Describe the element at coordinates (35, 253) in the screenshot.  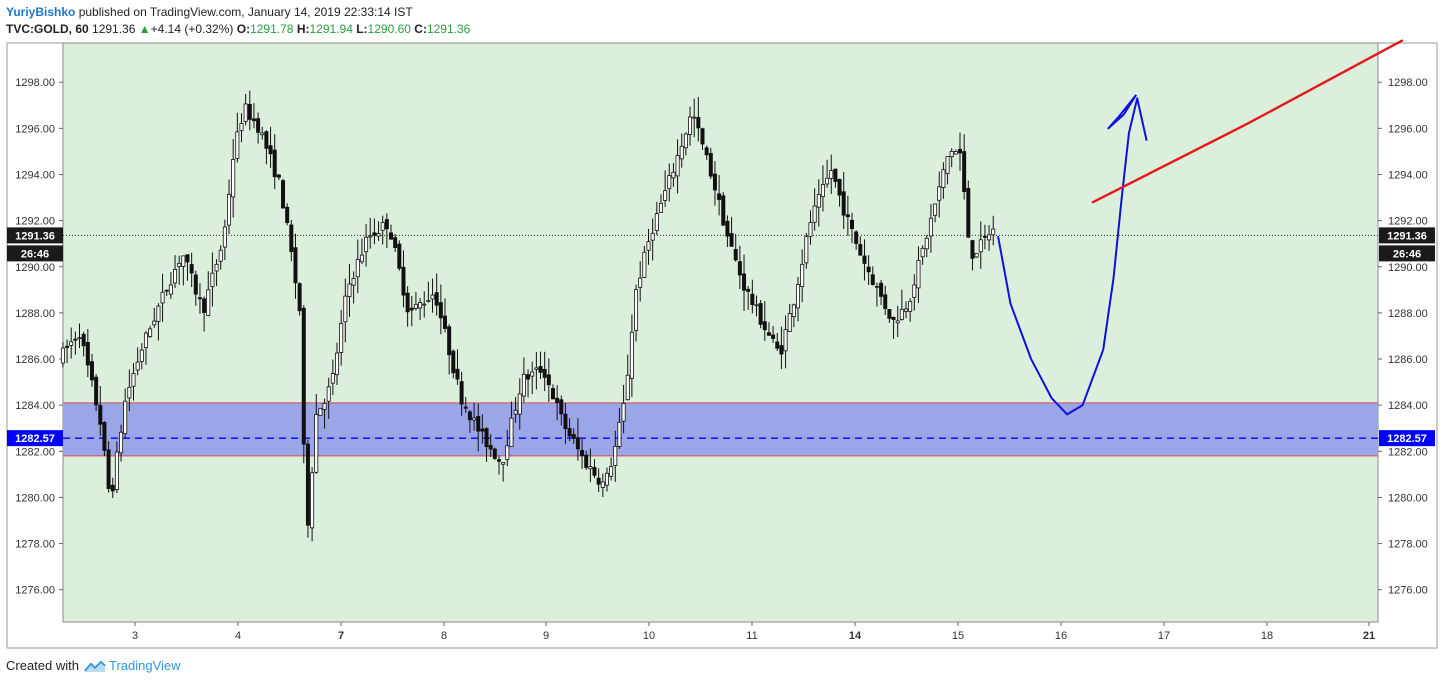
I see `countdown-tag-left-box` at that location.